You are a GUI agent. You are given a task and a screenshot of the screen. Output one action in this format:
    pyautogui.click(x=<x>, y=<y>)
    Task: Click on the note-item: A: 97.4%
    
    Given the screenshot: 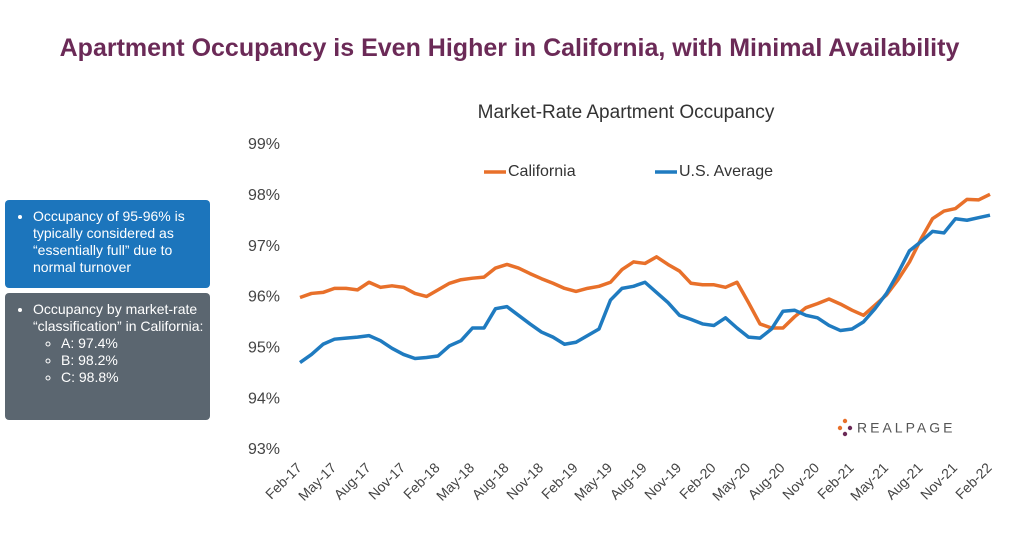 What is the action you would take?
    pyautogui.click(x=132, y=343)
    